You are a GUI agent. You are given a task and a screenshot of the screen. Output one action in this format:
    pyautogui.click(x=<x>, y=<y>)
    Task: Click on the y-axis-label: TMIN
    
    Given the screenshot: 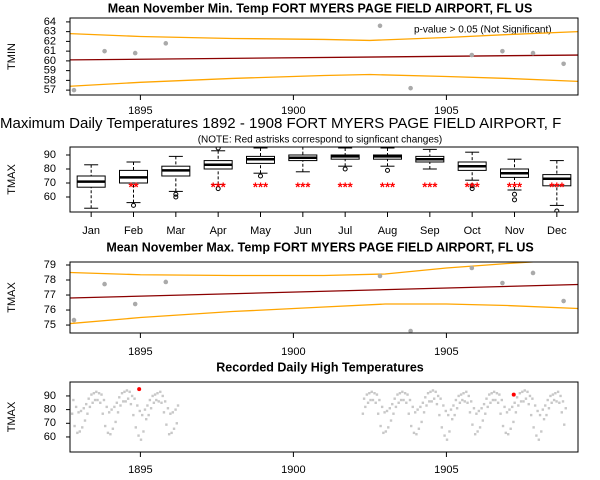 What is the action you would take?
    pyautogui.click(x=12, y=56)
    